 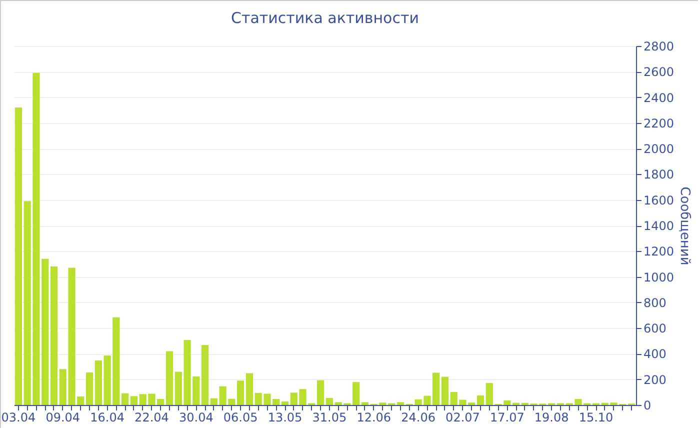 I want to click on y-tick-label: 0, so click(x=648, y=405).